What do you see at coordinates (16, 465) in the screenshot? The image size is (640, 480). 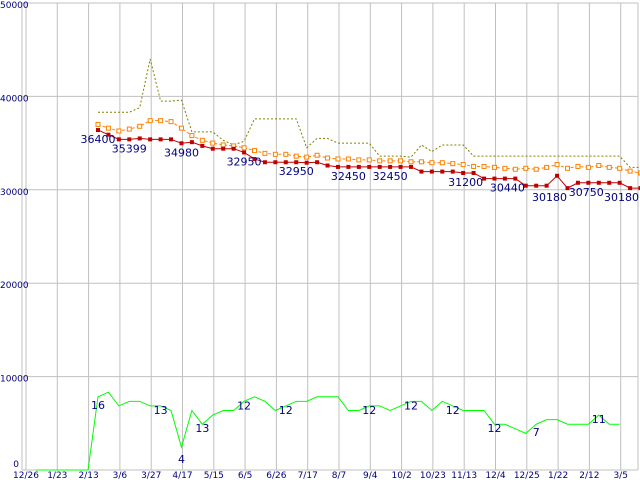 I see `y-tick-label: 0` at bounding box center [16, 465].